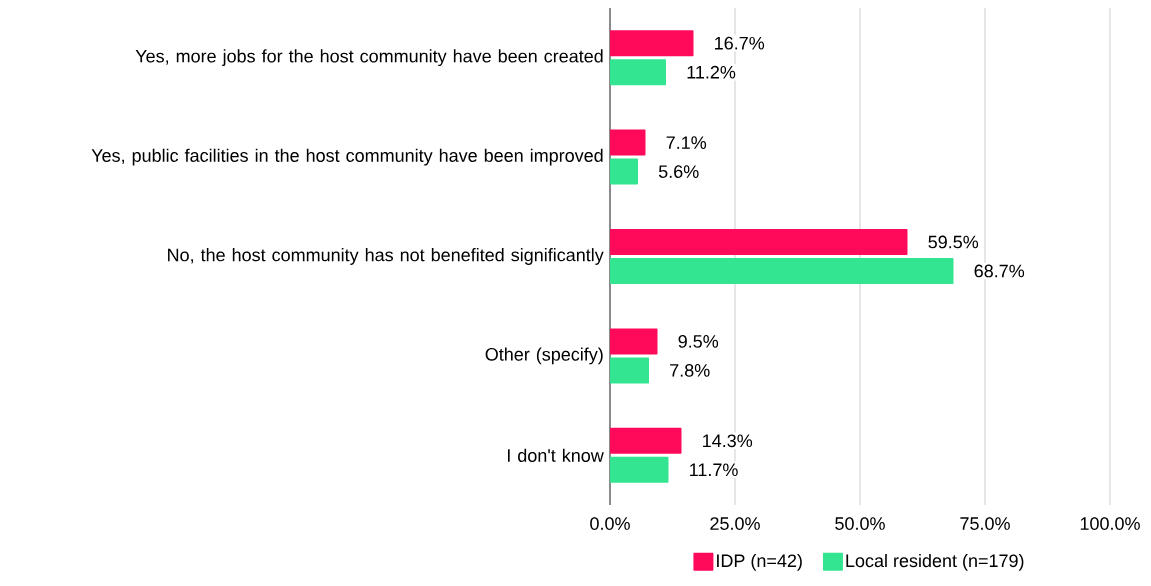 This screenshot has width=1151, height=586. Describe the element at coordinates (678, 171) in the screenshot. I see `data-label: 5.6%` at that location.